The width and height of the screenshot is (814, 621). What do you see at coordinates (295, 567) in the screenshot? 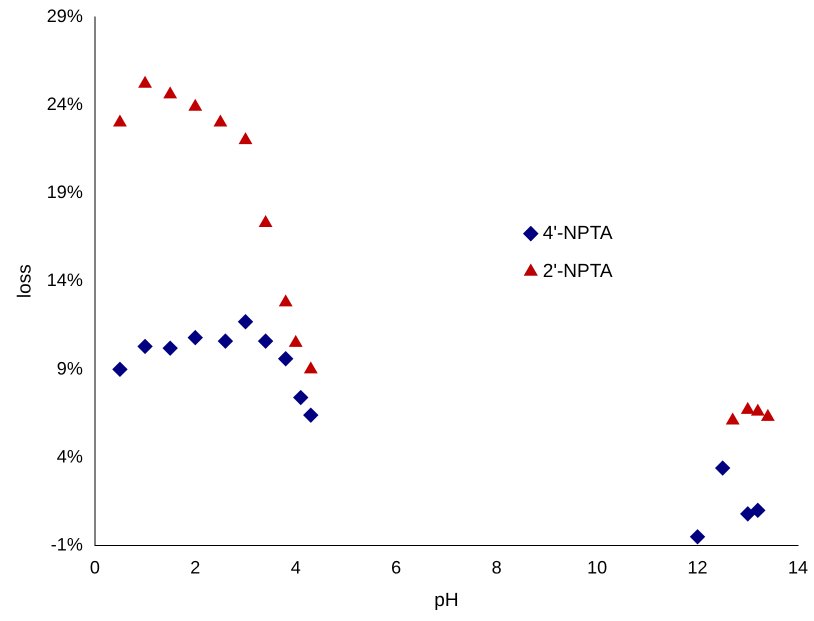
I see `x-tick-label: 4` at bounding box center [295, 567].